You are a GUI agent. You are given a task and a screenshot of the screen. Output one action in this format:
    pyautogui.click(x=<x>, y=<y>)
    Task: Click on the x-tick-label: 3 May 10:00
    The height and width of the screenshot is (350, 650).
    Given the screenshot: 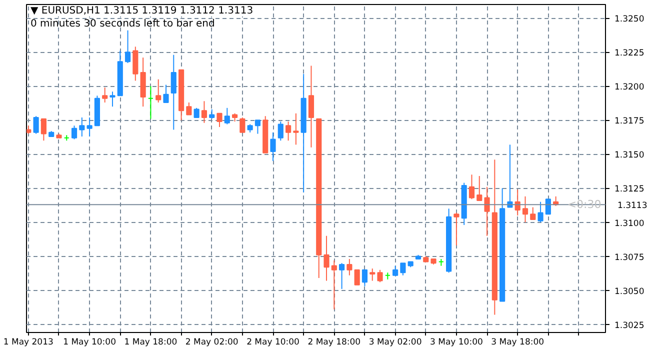 What is the action you would take?
    pyautogui.click(x=456, y=343)
    